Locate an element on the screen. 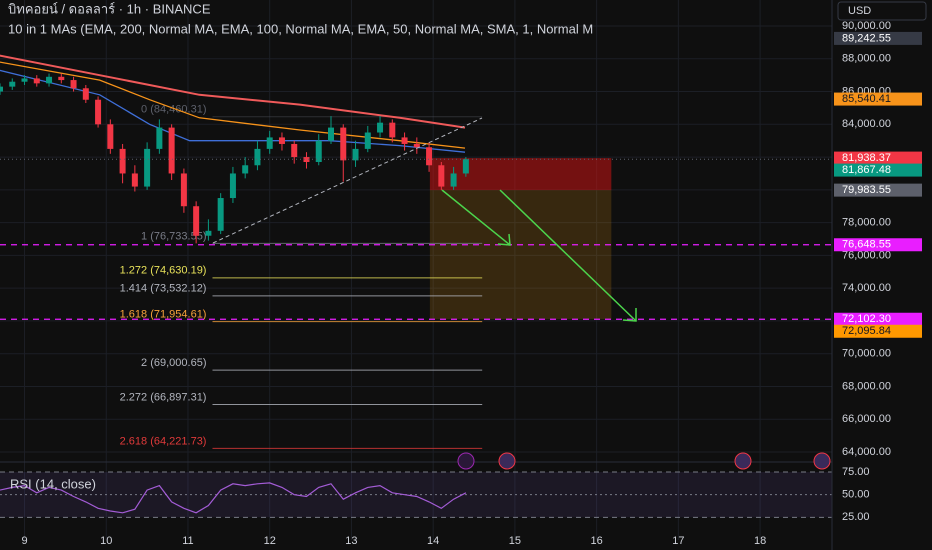  fib-label: 2.272 (66,897.31) is located at coordinates (163, 397).